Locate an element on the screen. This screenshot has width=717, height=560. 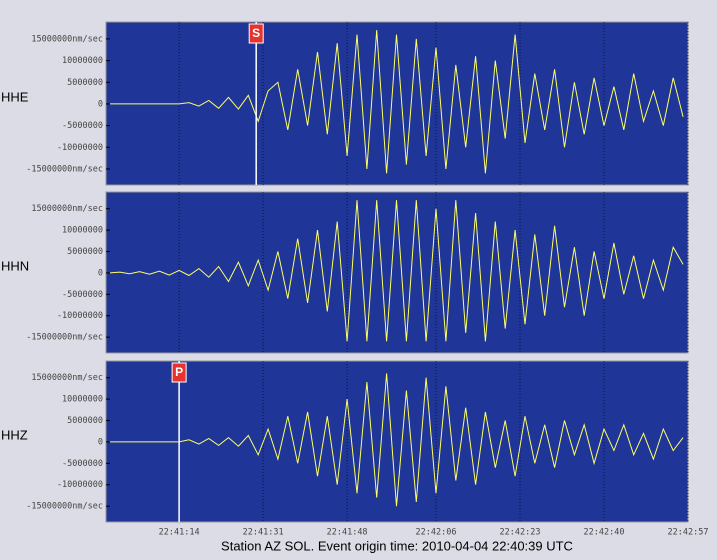
channel-label: HHN is located at coordinates (15, 265).